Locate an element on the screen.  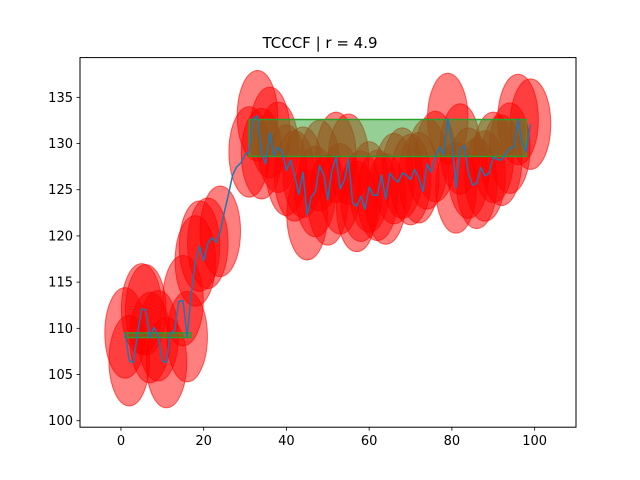
x-tick-label: 20 is located at coordinates (203, 441).